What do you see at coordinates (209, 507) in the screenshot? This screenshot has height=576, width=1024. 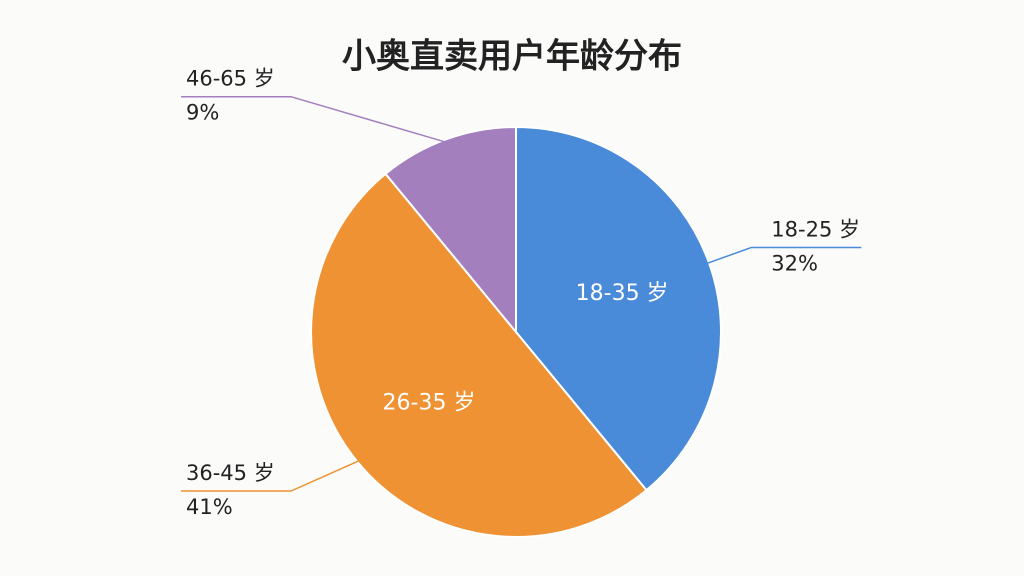 I see `value-label: 41%` at bounding box center [209, 507].